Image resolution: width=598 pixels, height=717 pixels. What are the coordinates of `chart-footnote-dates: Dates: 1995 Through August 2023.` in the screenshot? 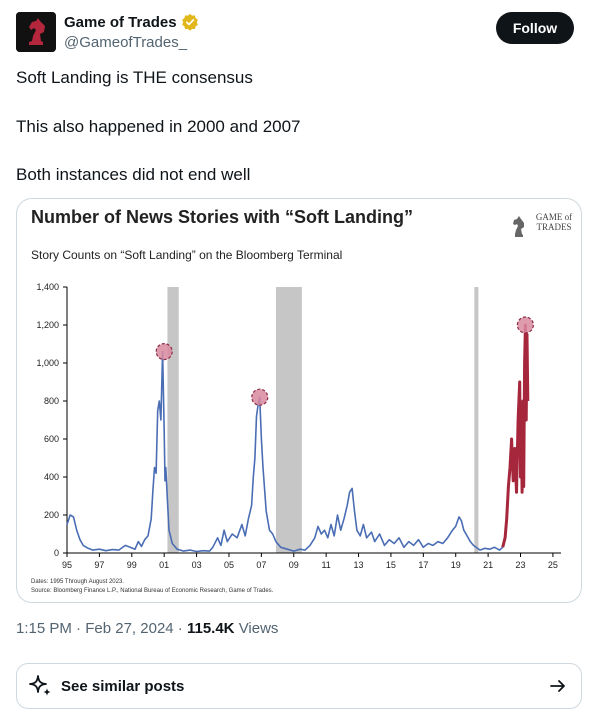 It's located at (77, 582).